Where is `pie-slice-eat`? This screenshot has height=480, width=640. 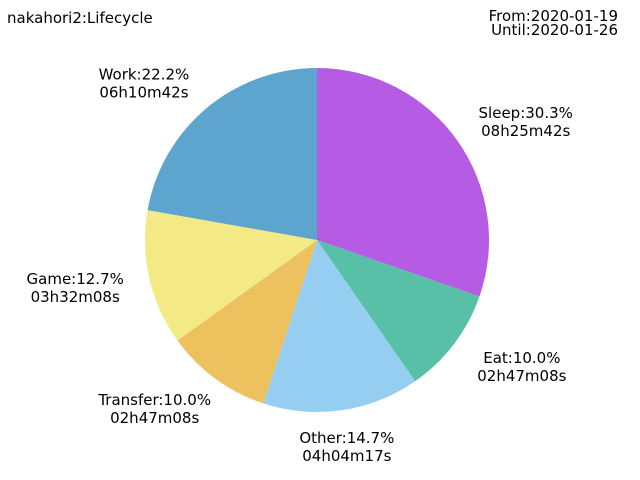
pie-slice-eat is located at coordinates (398, 311).